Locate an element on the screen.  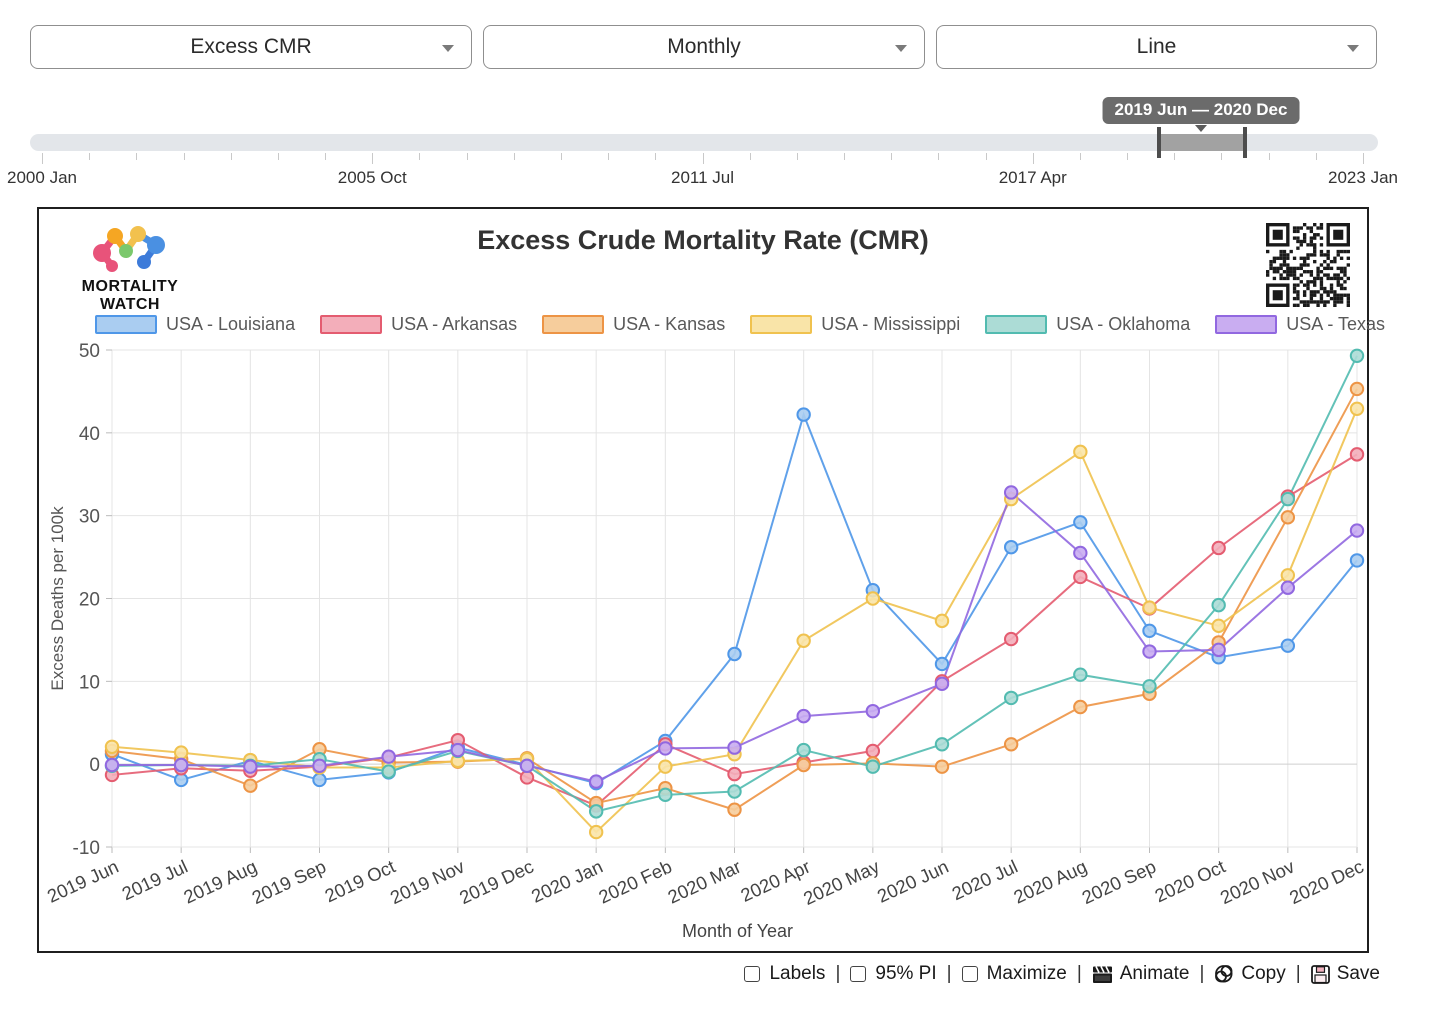
svg-text: -10 is located at coordinates (86, 848).